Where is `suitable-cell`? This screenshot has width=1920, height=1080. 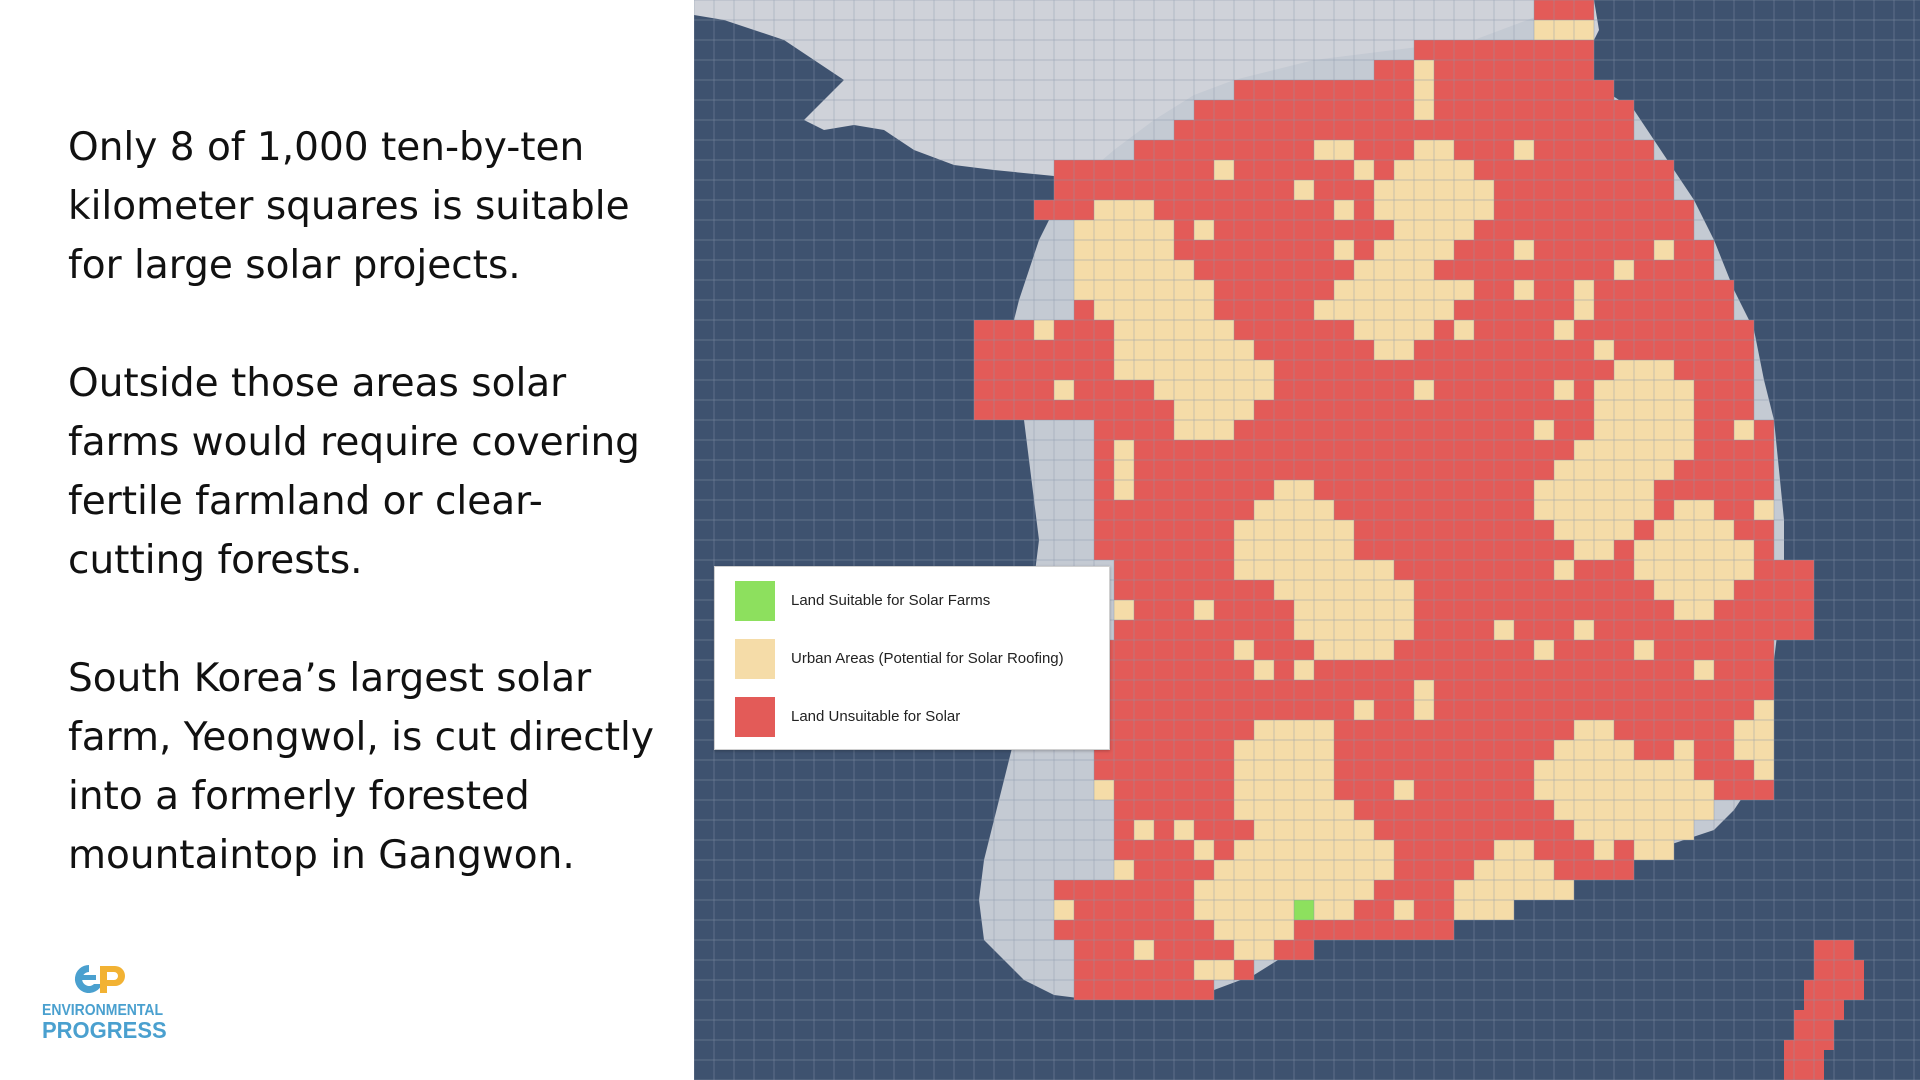
suitable-cell is located at coordinates (1304, 910).